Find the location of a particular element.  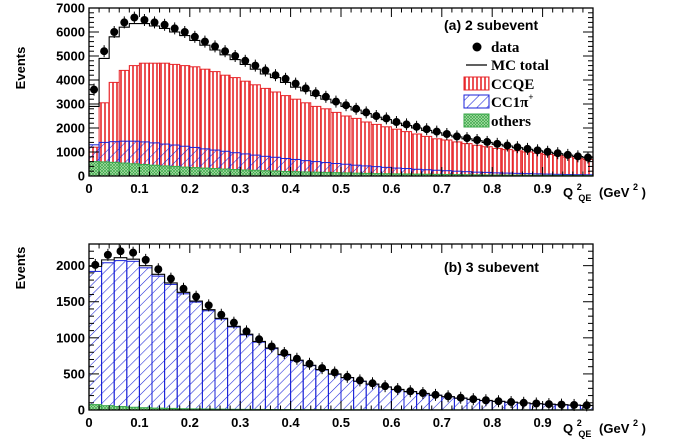

panel-b-x-tick-label-0: 0 is located at coordinates (88, 422).